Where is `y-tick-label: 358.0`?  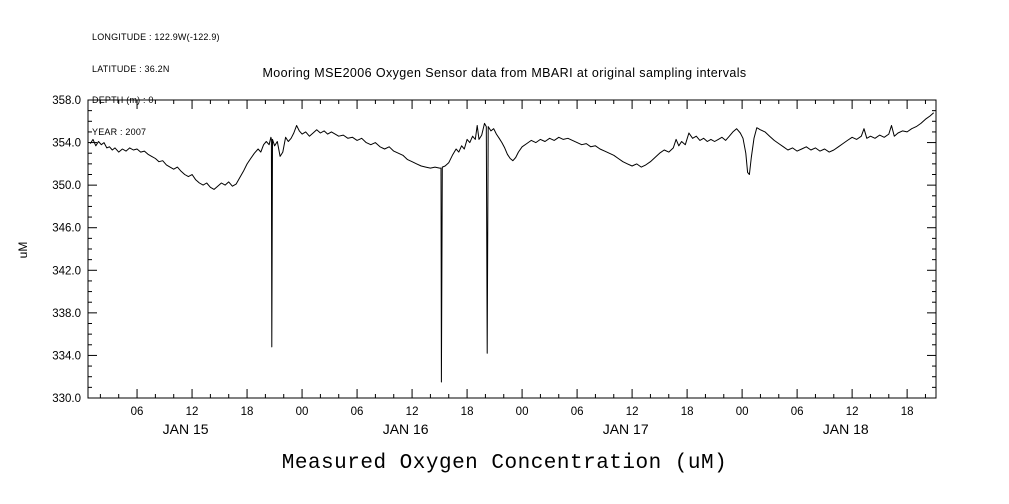
y-tick-label: 358.0 is located at coordinates (66, 101).